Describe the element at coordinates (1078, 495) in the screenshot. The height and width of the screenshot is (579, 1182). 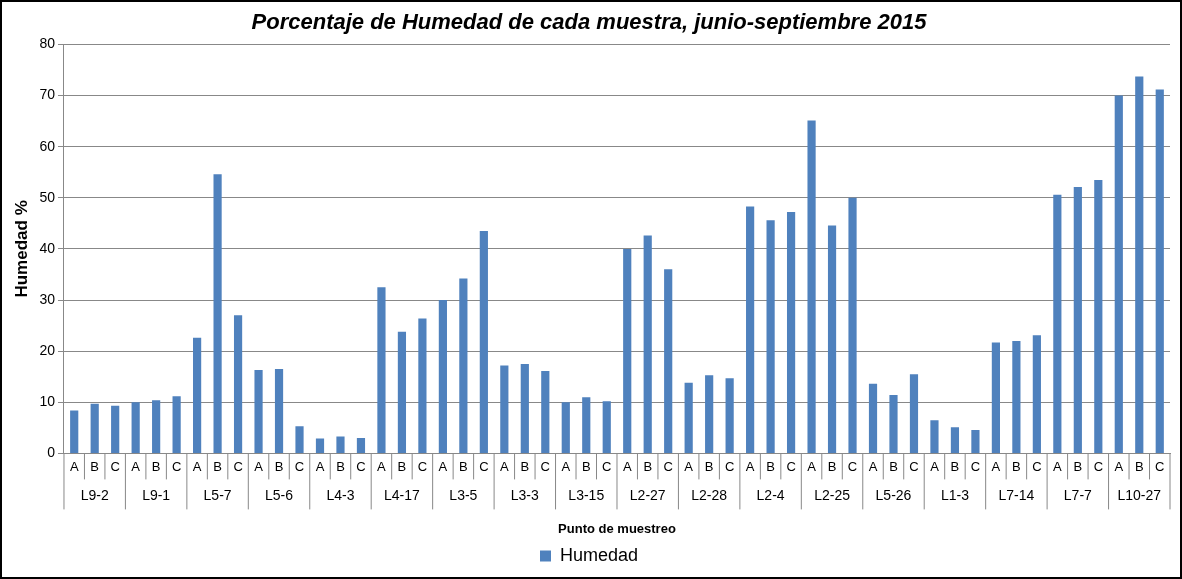
I see `text: L7-7` at that location.